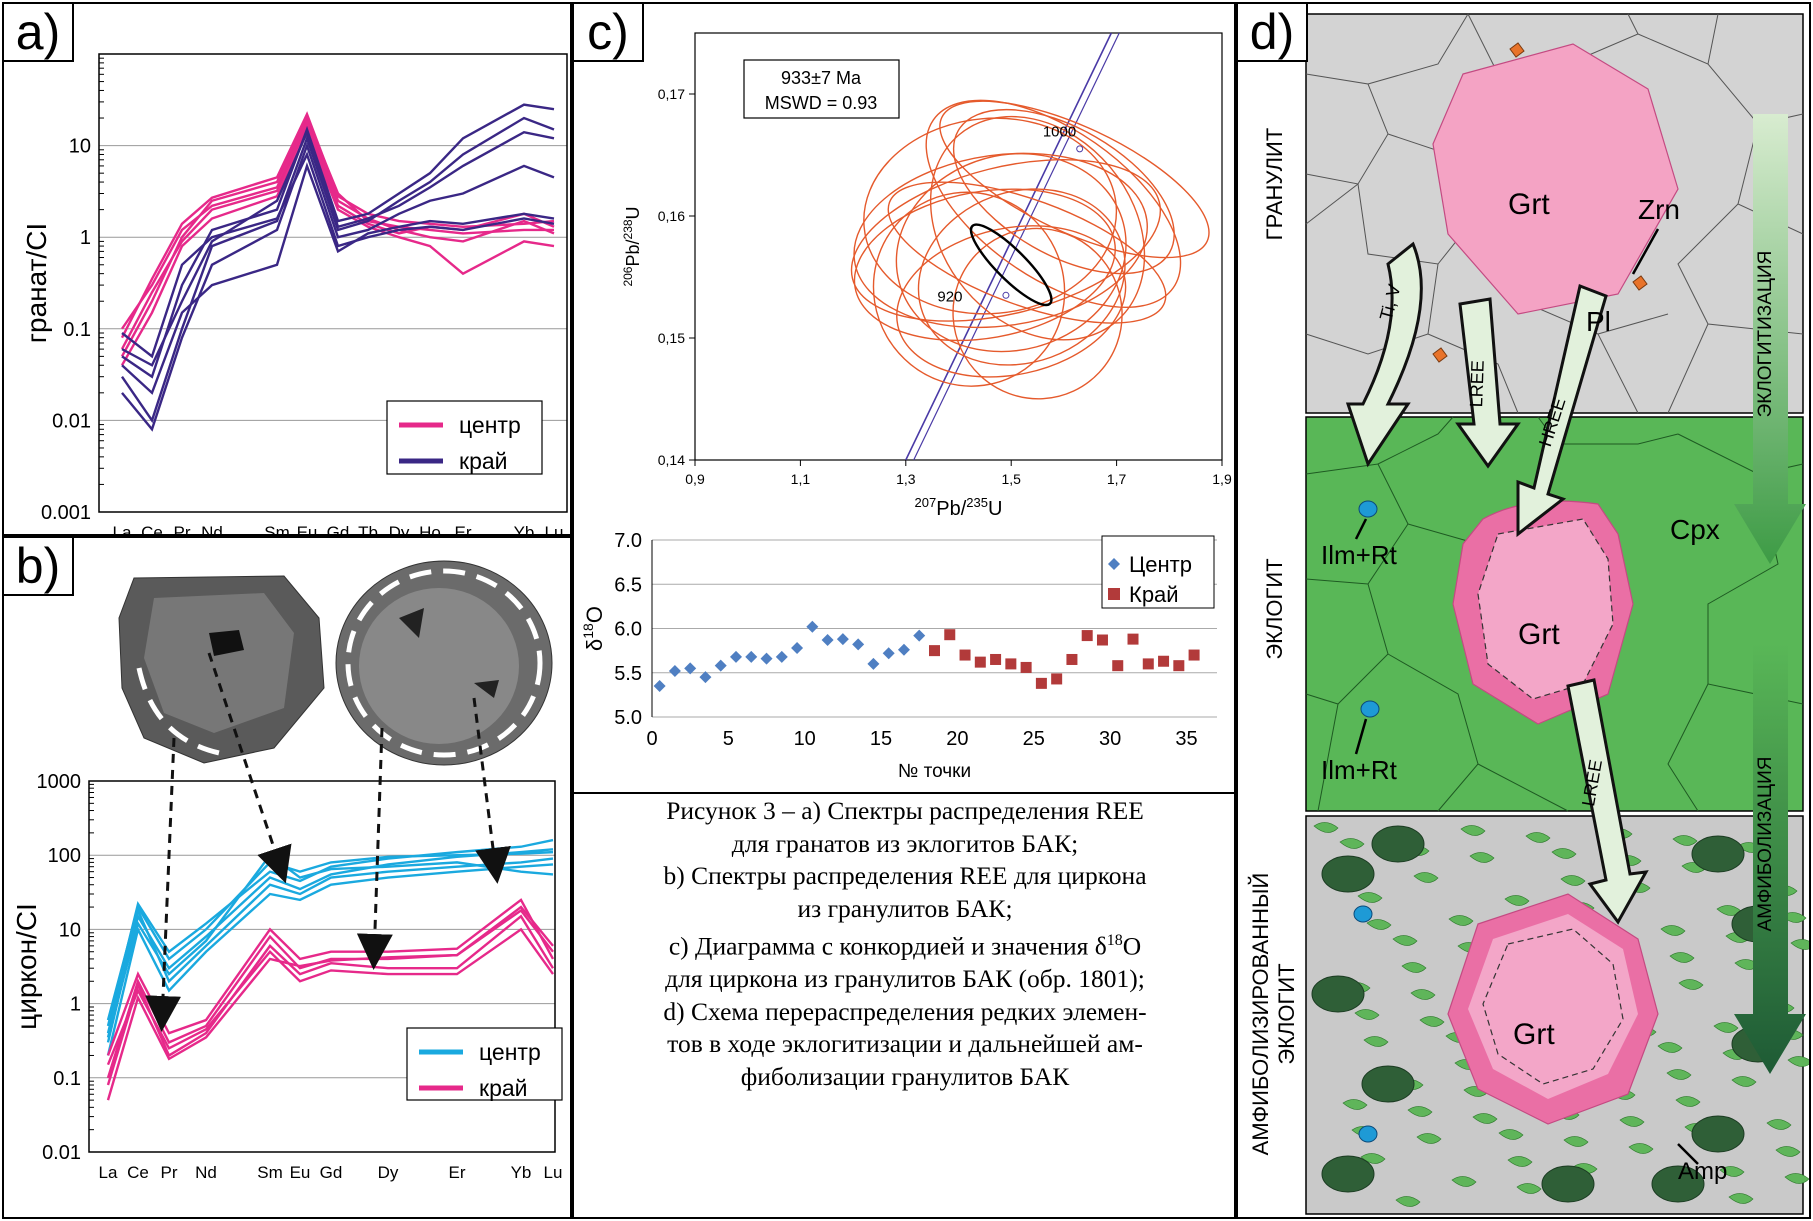 The image size is (1813, 1221). I want to click on x-tick-label: Tb, so click(368, 528).